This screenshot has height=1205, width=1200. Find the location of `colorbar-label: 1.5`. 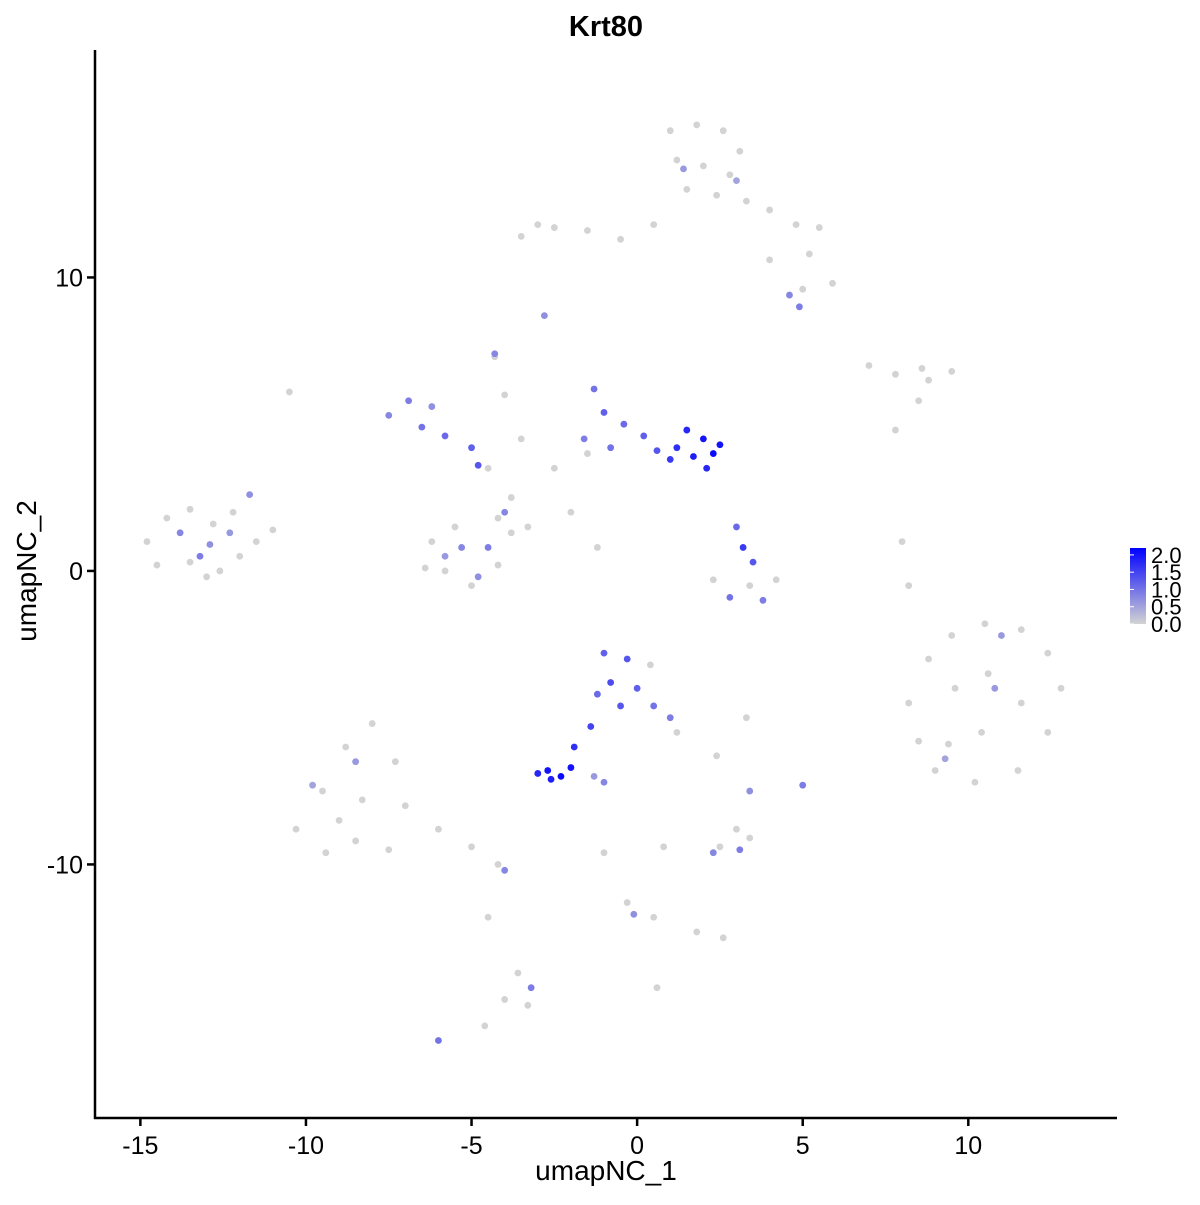

colorbar-label: 1.5 is located at coordinates (1166, 572).